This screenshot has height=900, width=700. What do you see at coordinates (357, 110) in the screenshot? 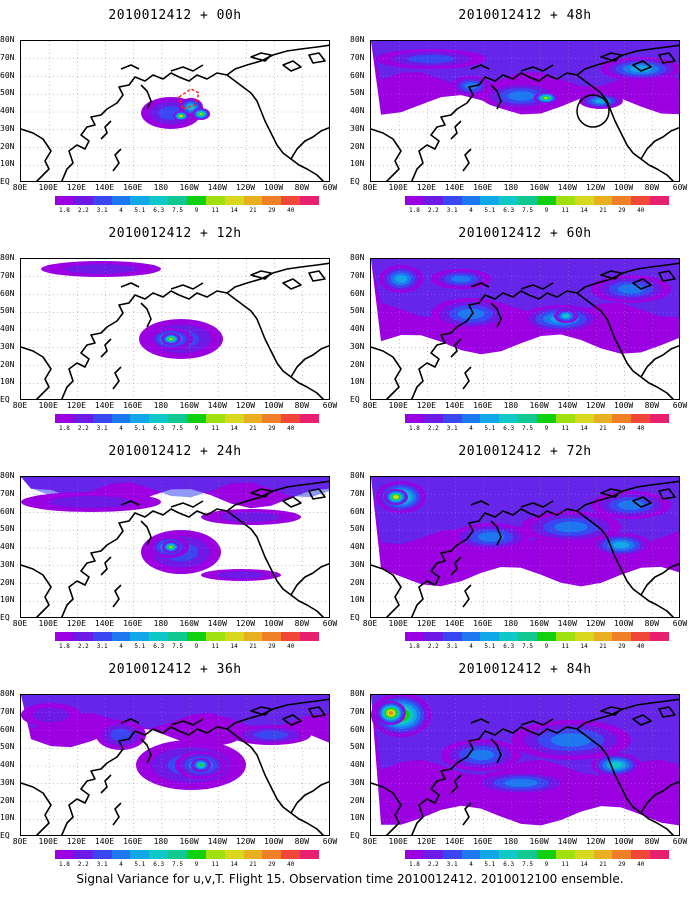
I see `lat-tick-label: 40N` at bounding box center [357, 110].